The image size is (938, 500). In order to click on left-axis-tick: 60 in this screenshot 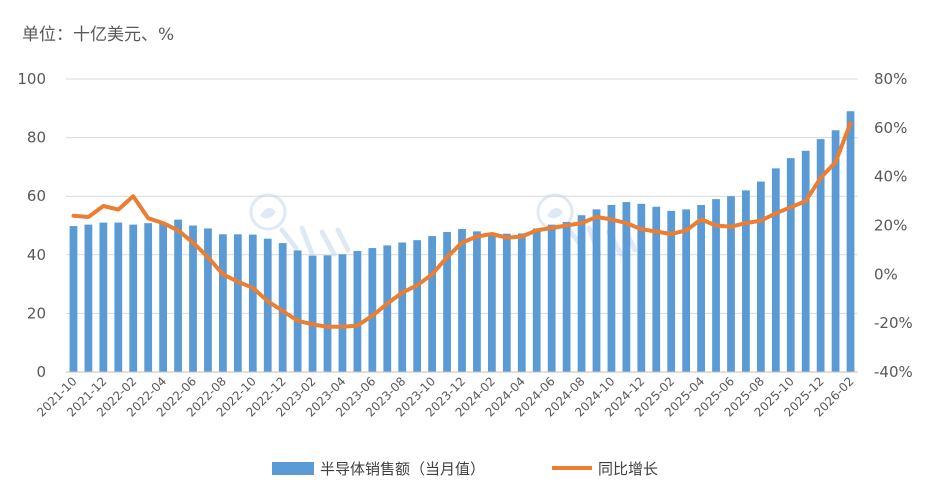, I will do `click(36, 196)`.